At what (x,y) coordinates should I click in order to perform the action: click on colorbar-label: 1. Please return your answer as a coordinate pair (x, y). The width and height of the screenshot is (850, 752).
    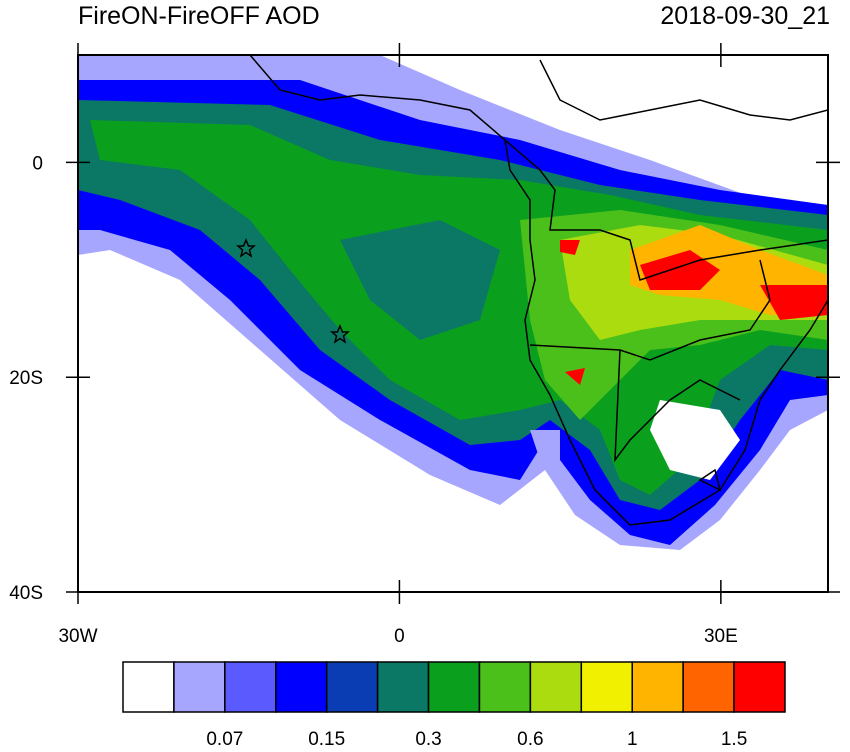
    Looking at the image, I should click on (632, 738).